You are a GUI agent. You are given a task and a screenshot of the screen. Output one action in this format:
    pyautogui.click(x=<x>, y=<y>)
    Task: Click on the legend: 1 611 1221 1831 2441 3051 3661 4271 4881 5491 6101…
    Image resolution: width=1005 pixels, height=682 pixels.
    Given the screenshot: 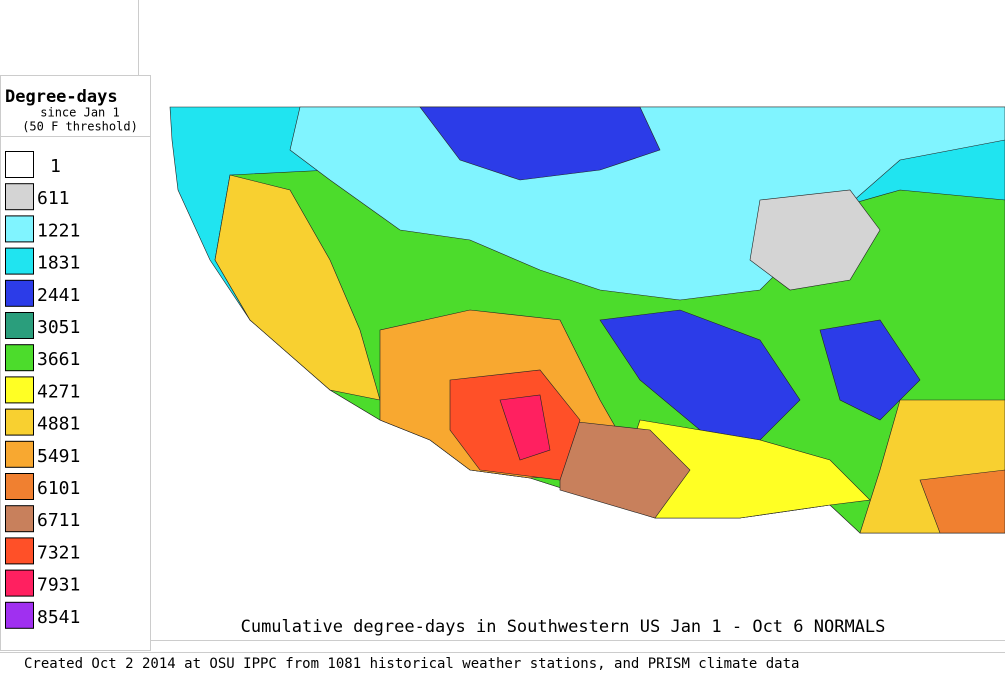 What is the action you would take?
    pyautogui.click(x=42, y=390)
    